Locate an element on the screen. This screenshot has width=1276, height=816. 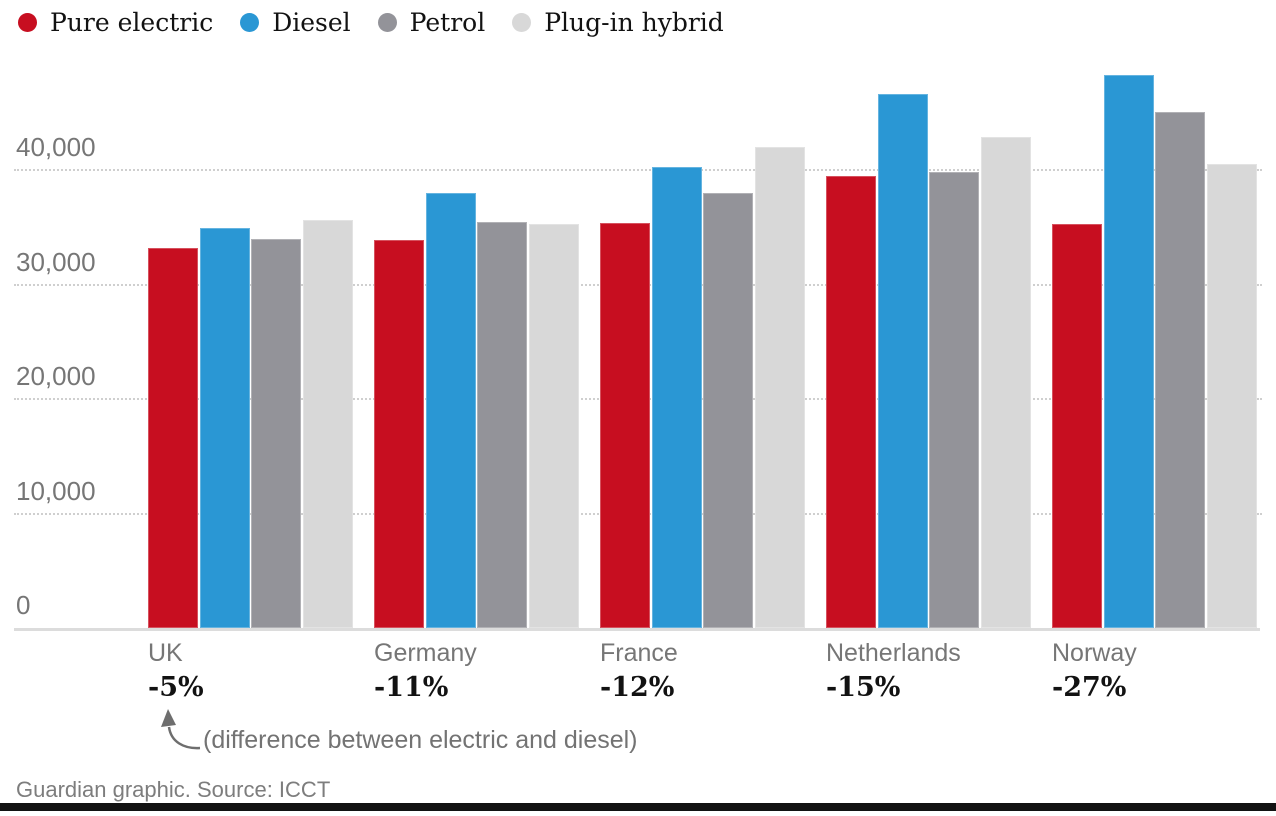
bar-petrol-netherlands is located at coordinates (954, 400).